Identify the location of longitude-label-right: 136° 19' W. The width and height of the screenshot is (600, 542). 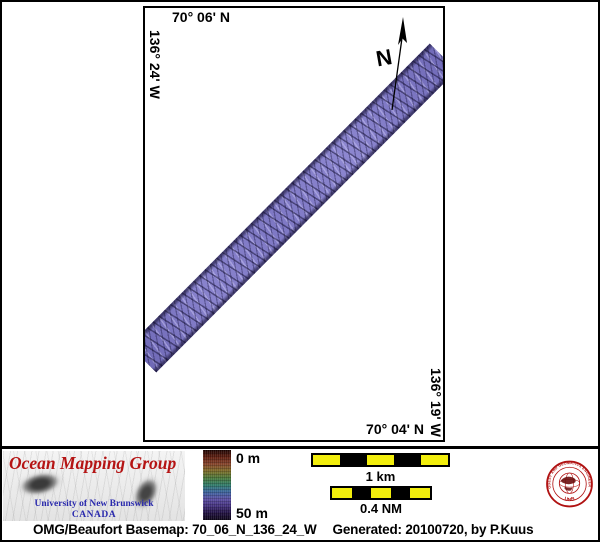
(436, 402).